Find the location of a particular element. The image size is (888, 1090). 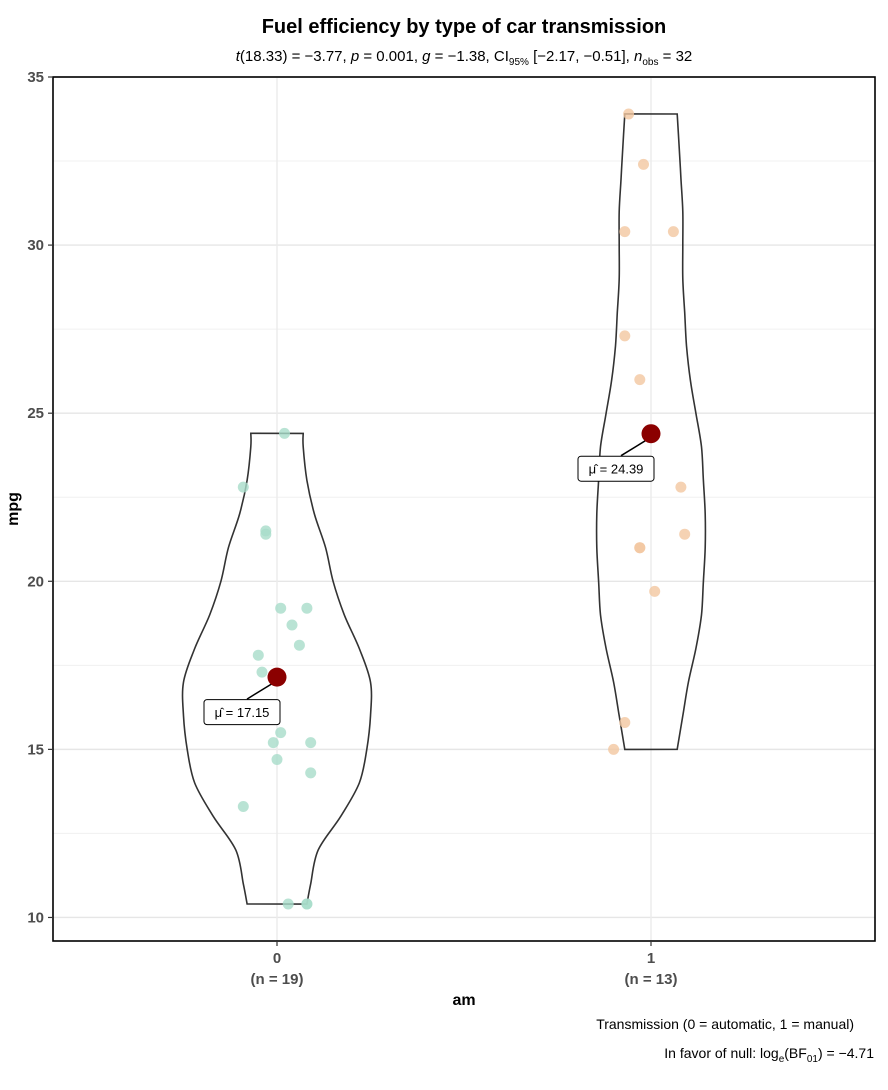

y-tick-label: 20 is located at coordinates (35, 581).